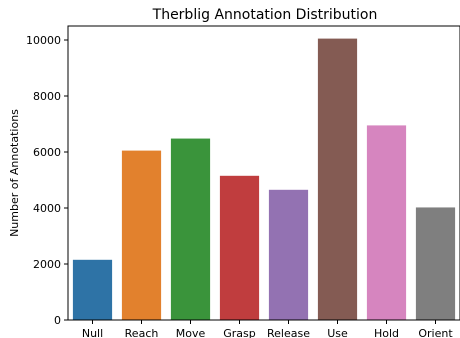 The width and height of the screenshot is (460, 338). Describe the element at coordinates (47, 208) in the screenshot. I see `y-tick-label: 4000` at that location.